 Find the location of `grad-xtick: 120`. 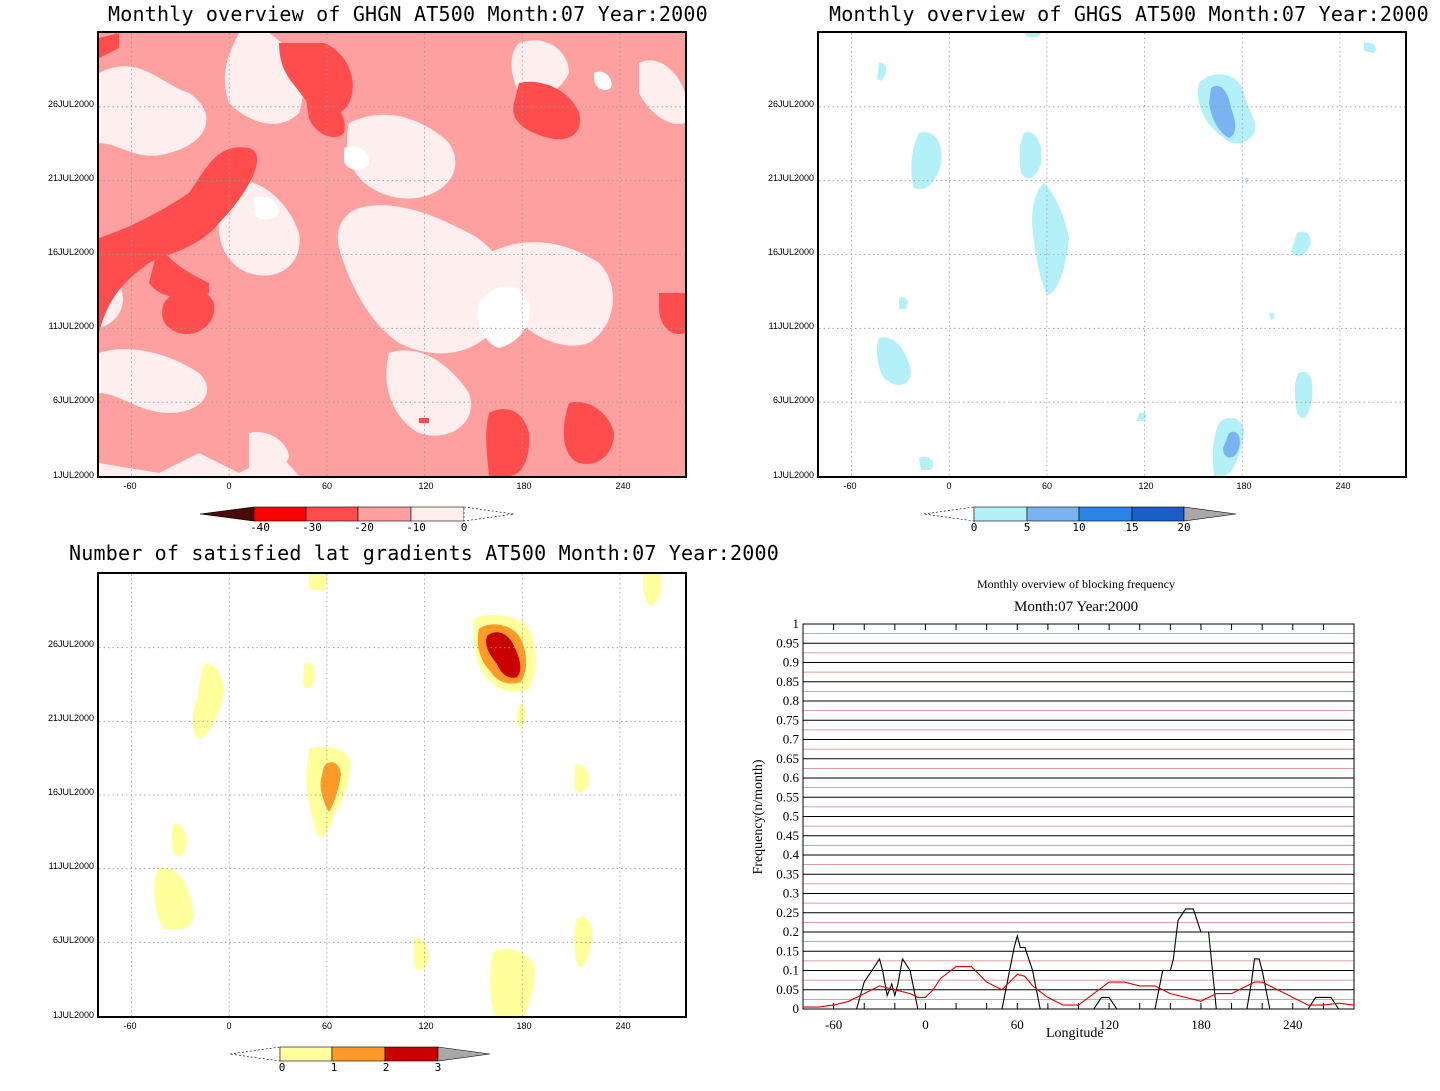

grad-xtick: 120 is located at coordinates (426, 1026).